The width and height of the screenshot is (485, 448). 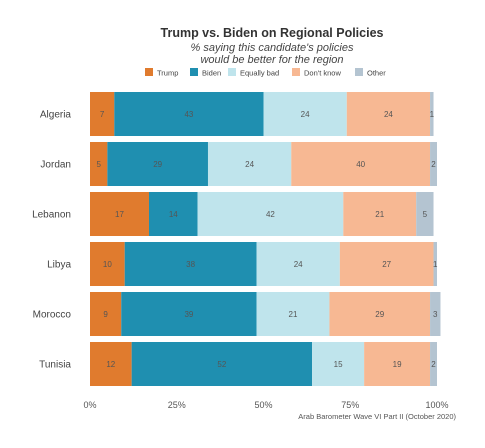 I want to click on data-label-jordan-biden: 29, so click(x=157, y=164).